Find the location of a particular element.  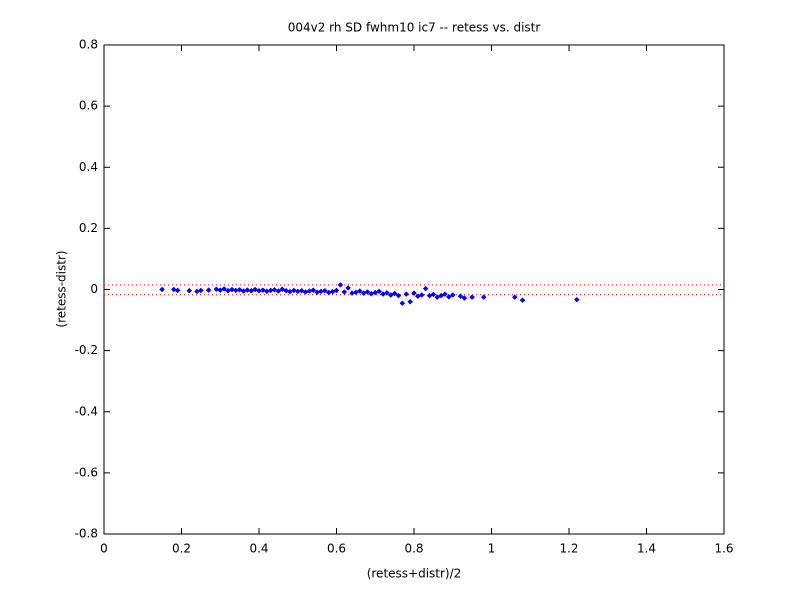

y-tick-label: 0.4 is located at coordinates (88, 167).